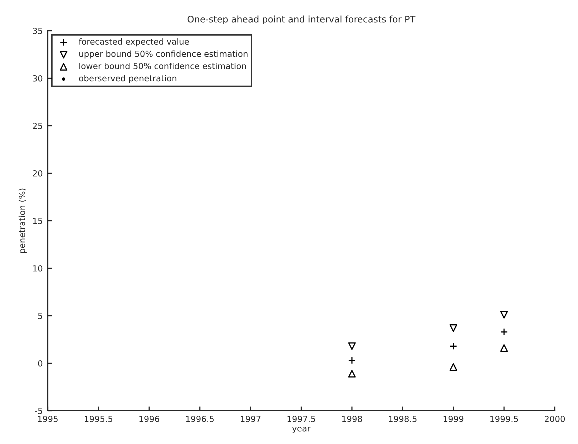  I want to click on x-tick-label: 1998.5, so click(403, 419).